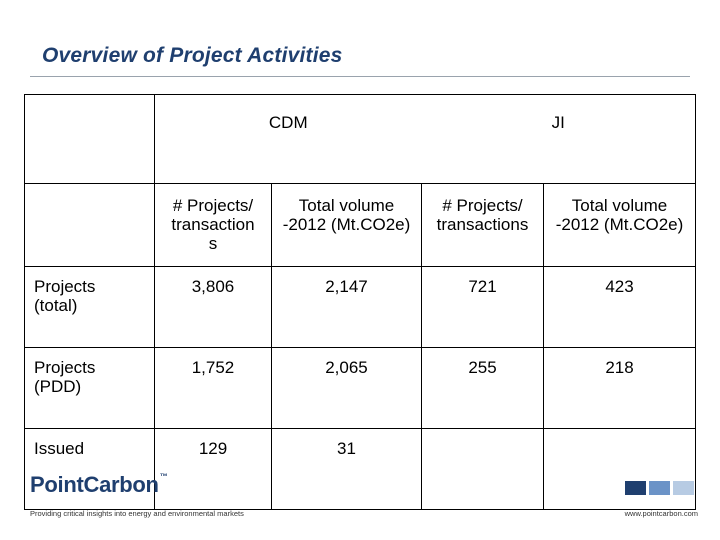 The width and height of the screenshot is (720, 540). Describe the element at coordinates (619, 307) in the screenshot. I see `ji-volume-cell: 423` at that location.